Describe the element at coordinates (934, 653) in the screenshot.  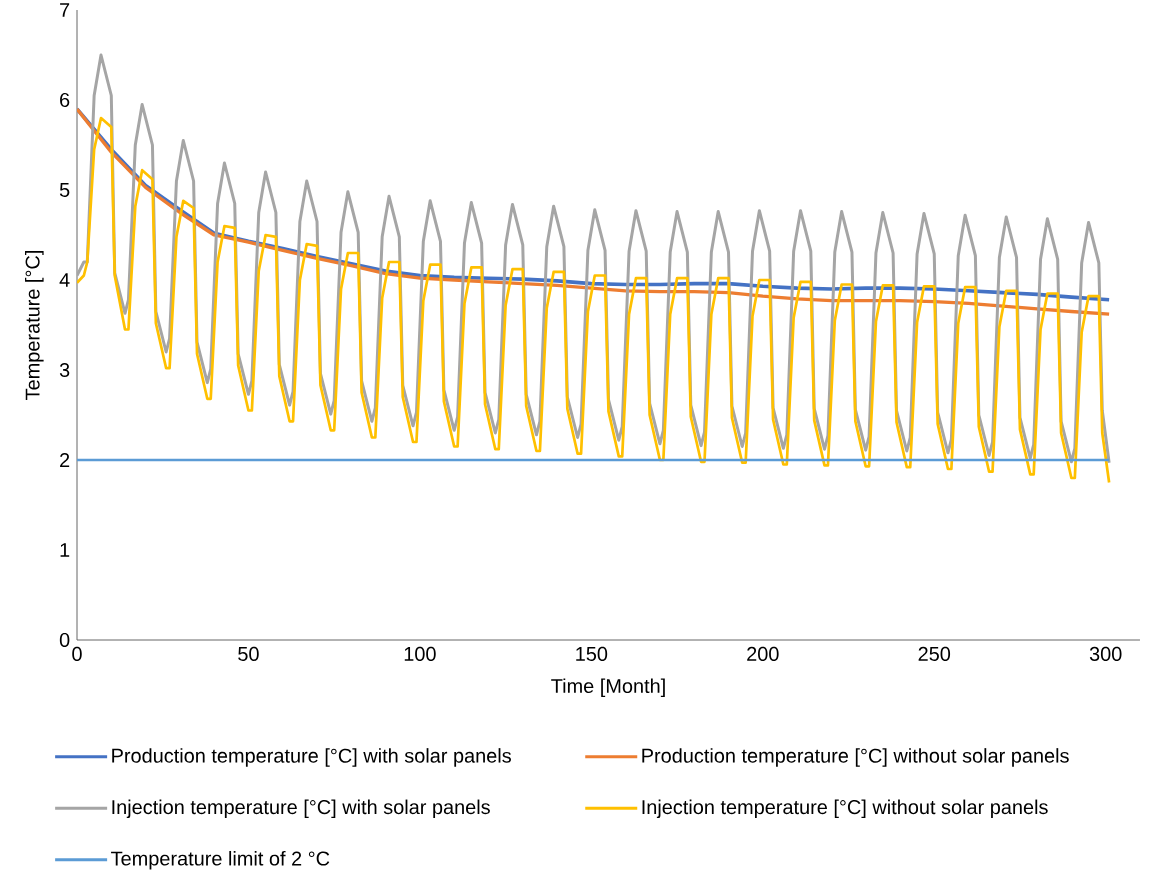
I see `x-tick-label: 250` at that location.